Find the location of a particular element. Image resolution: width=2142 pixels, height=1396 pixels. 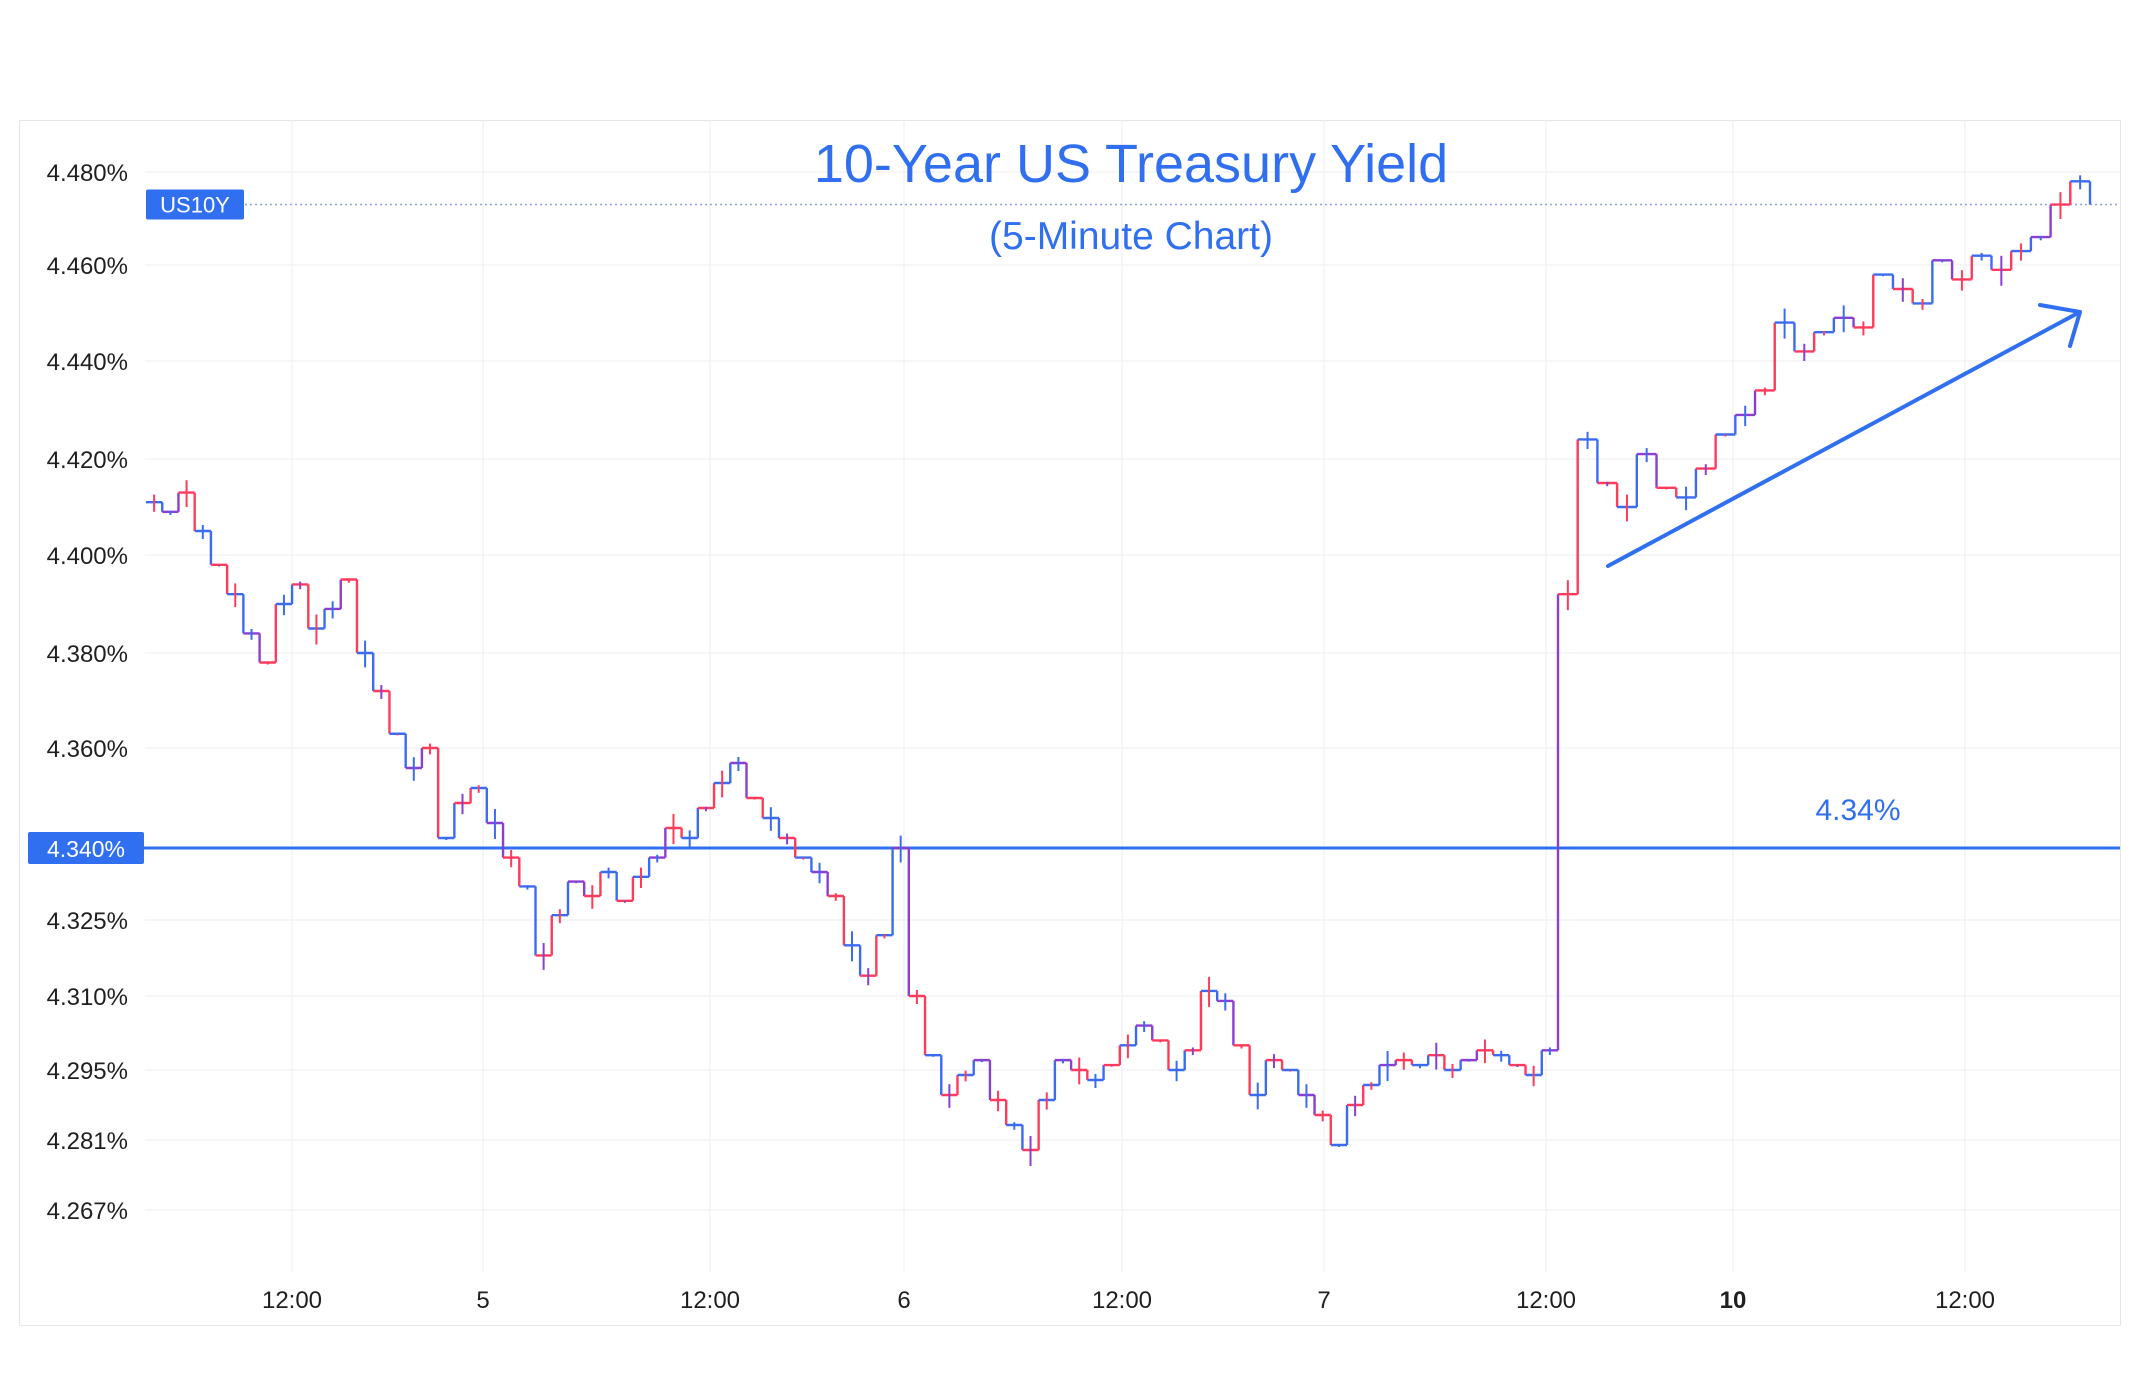

y-tick-label: 4.400% is located at coordinates (87, 556).